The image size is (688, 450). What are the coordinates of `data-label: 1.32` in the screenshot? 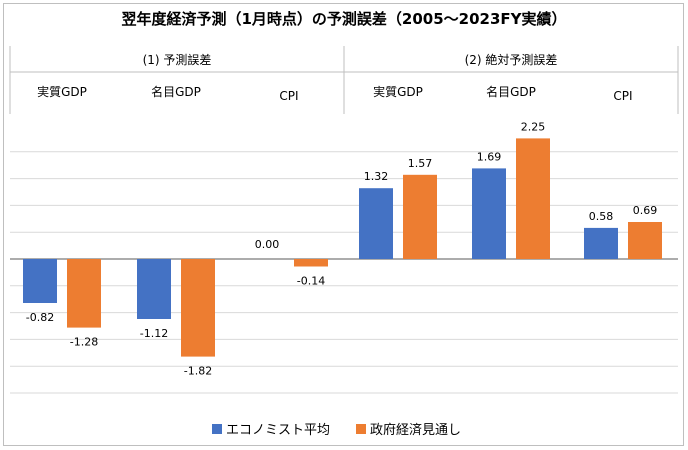 It's located at (376, 176).